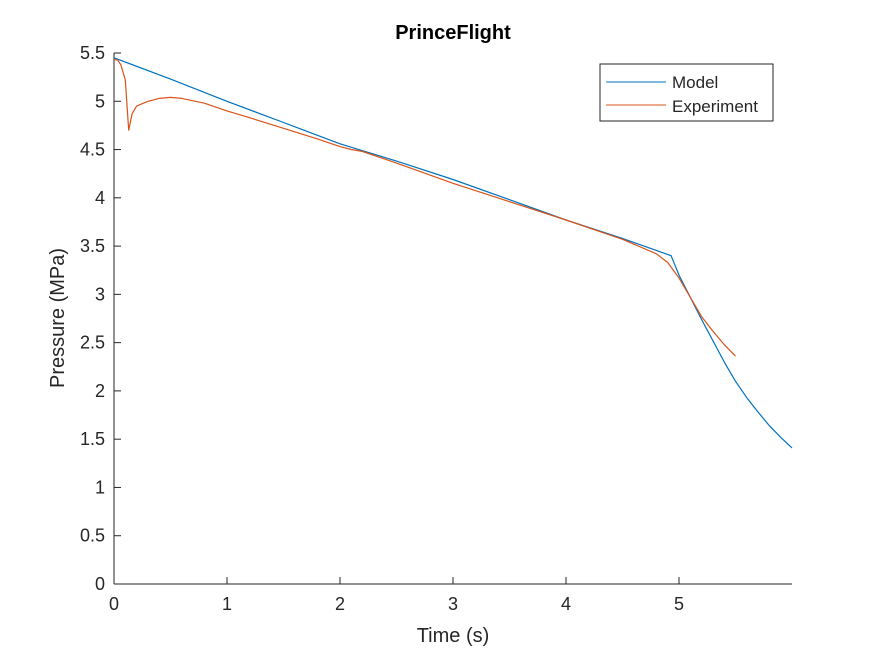 Image resolution: width=875 pixels, height=656 pixels. I want to click on y-axis-label: Pressure (MPa), so click(58, 318).